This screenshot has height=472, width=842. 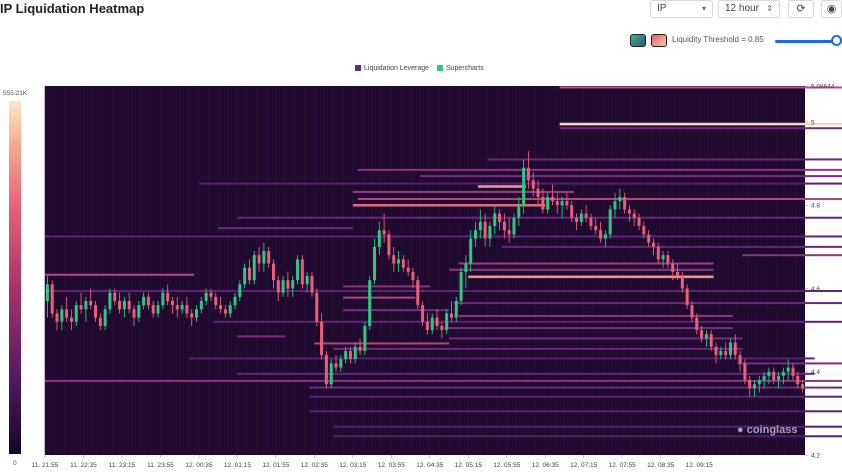 I want to click on threshold-slider-thumb, so click(x=836, y=40).